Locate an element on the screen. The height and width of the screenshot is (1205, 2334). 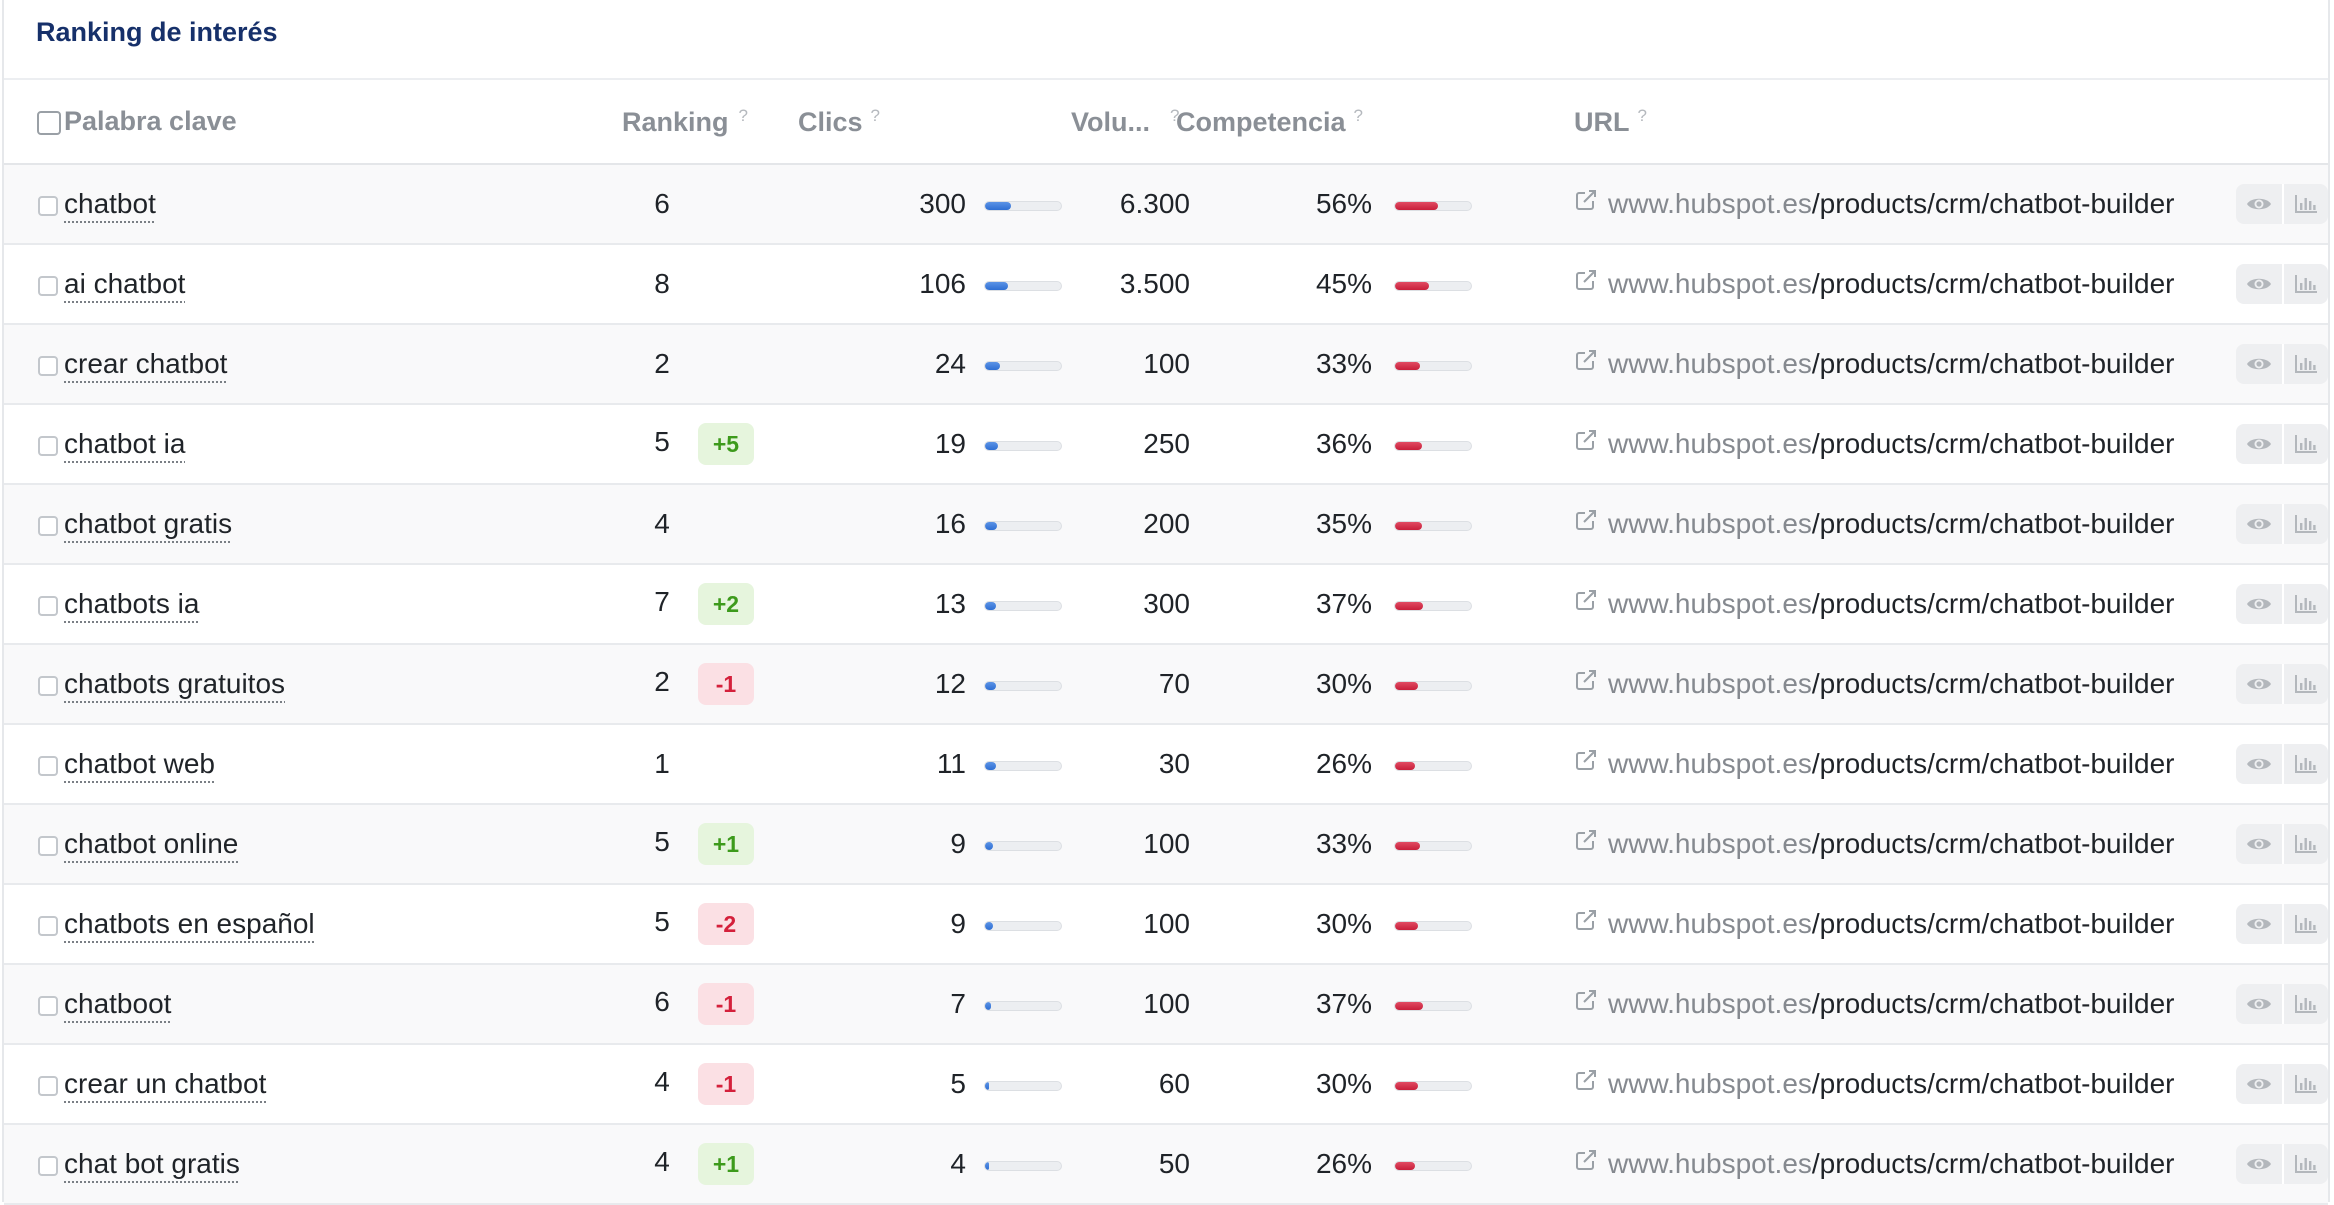
keyword-link: chatbots en español is located at coordinates (189, 923).